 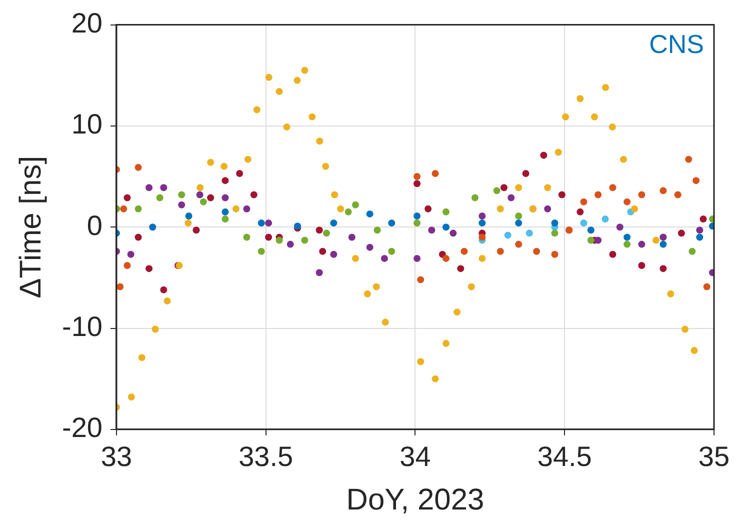 What do you see at coordinates (94, 225) in the screenshot?
I see `y-tick-label: 0` at bounding box center [94, 225].